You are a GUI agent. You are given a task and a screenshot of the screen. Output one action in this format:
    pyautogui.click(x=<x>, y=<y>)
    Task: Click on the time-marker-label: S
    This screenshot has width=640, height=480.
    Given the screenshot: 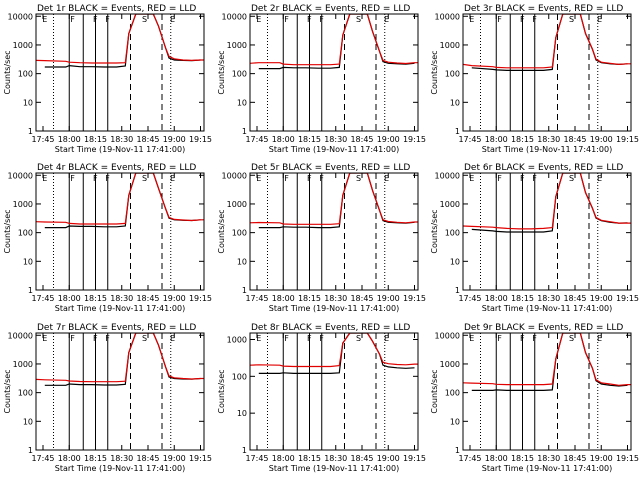 What is the action you would take?
    pyautogui.click(x=571, y=338)
    